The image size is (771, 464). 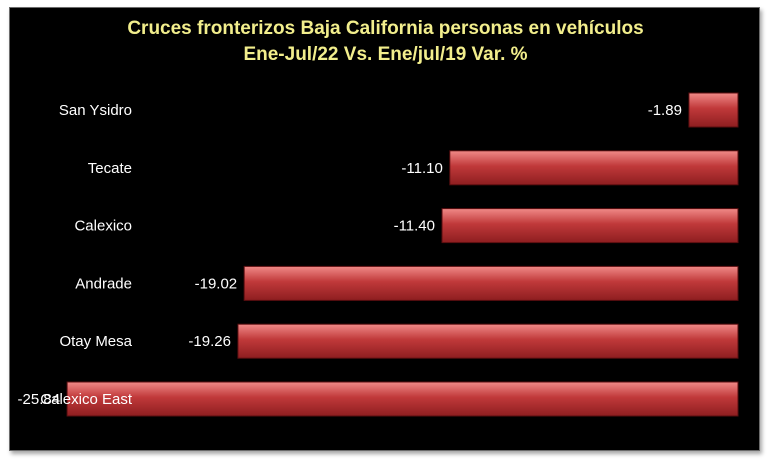 I want to click on bar-san-ysidro, so click(x=713, y=110).